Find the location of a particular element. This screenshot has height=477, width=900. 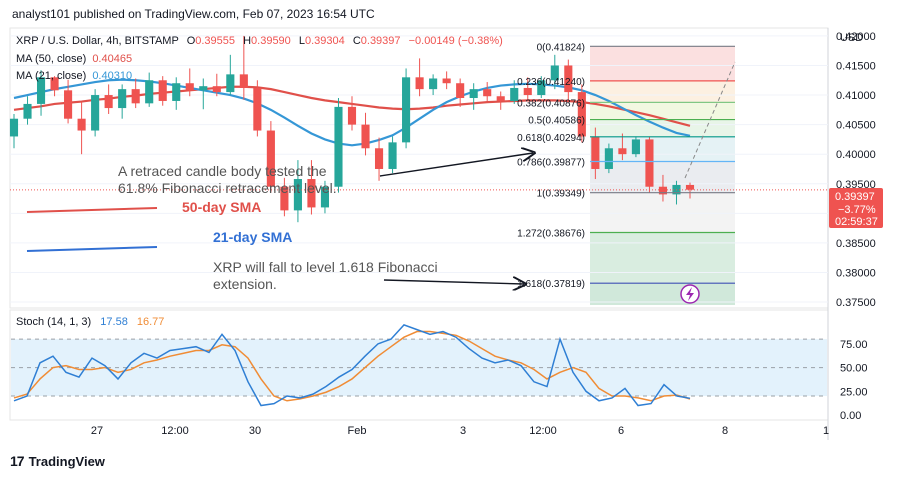

ma21-value: 0.40310 is located at coordinates (112, 76).